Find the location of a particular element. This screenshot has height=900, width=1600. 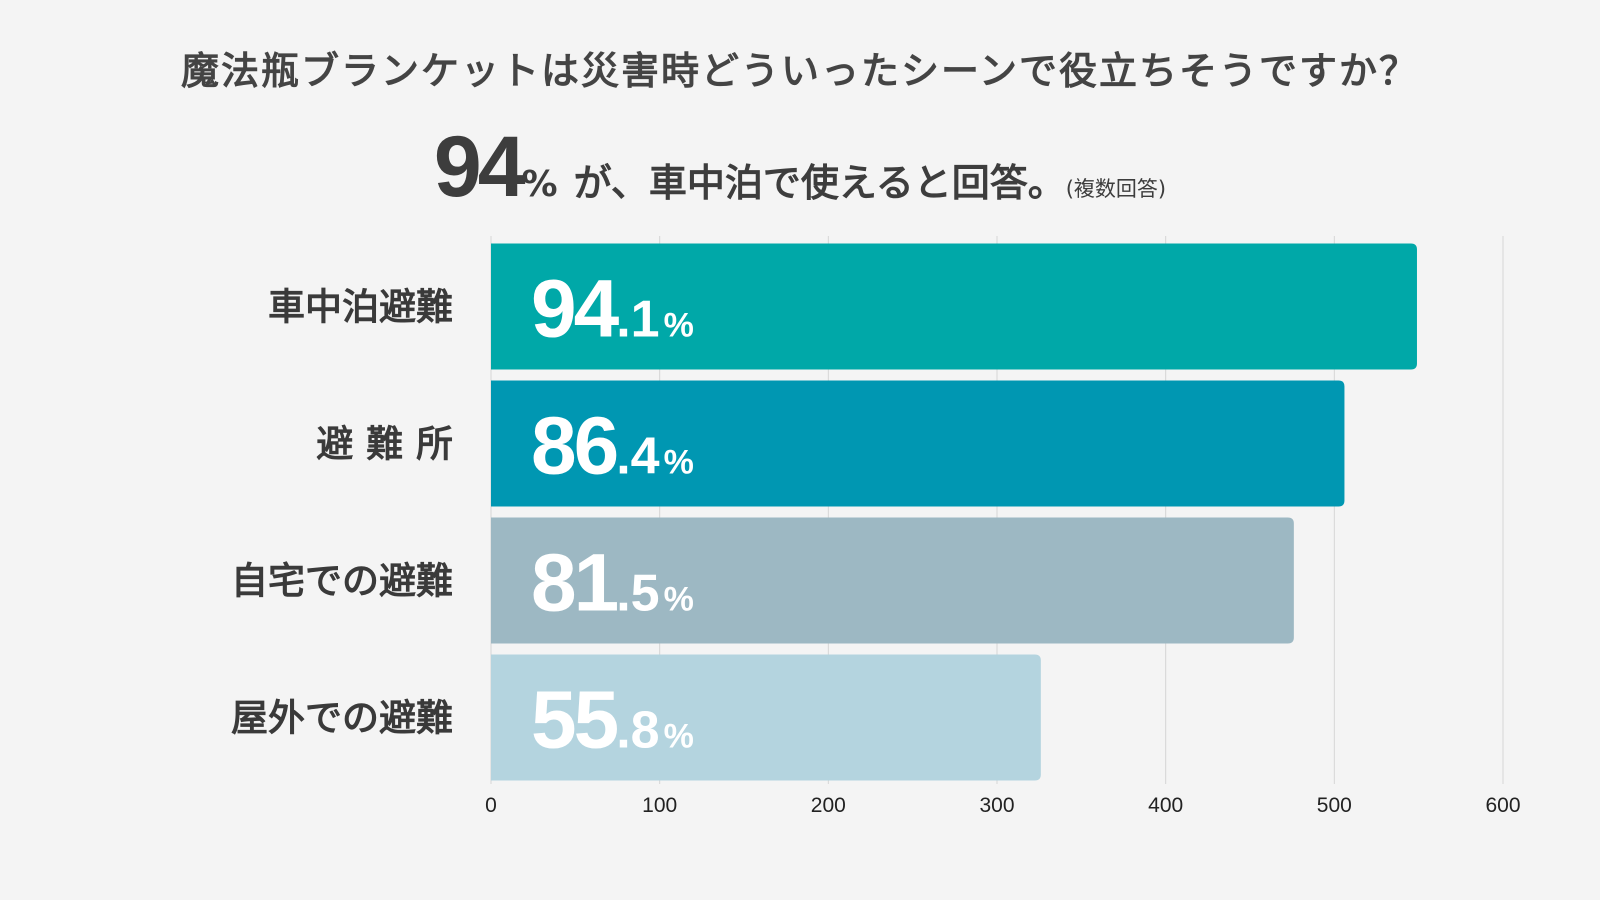

x-tick-label-400: 400 is located at coordinates (1165, 805).